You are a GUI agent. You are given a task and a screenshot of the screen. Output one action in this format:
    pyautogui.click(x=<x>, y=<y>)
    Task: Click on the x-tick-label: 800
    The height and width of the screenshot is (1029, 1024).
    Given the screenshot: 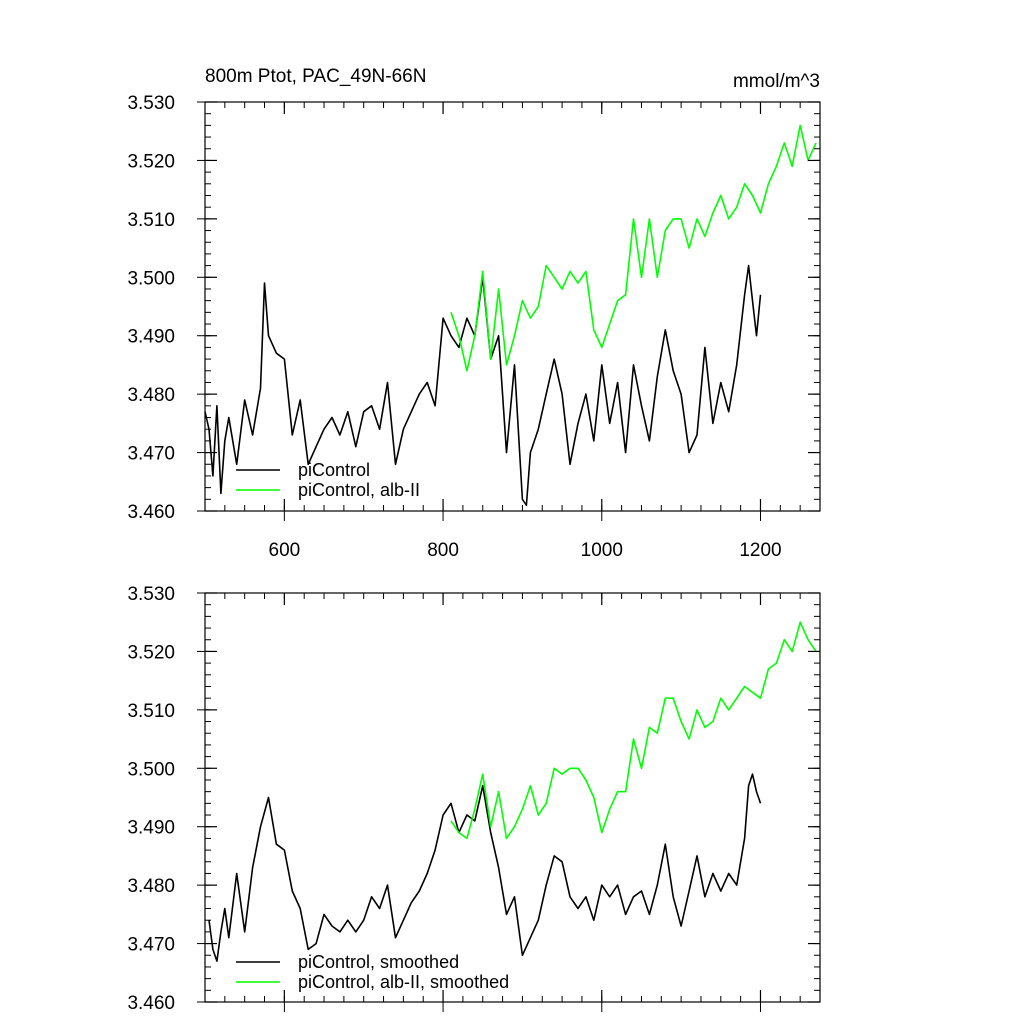 What is the action you would take?
    pyautogui.click(x=443, y=550)
    